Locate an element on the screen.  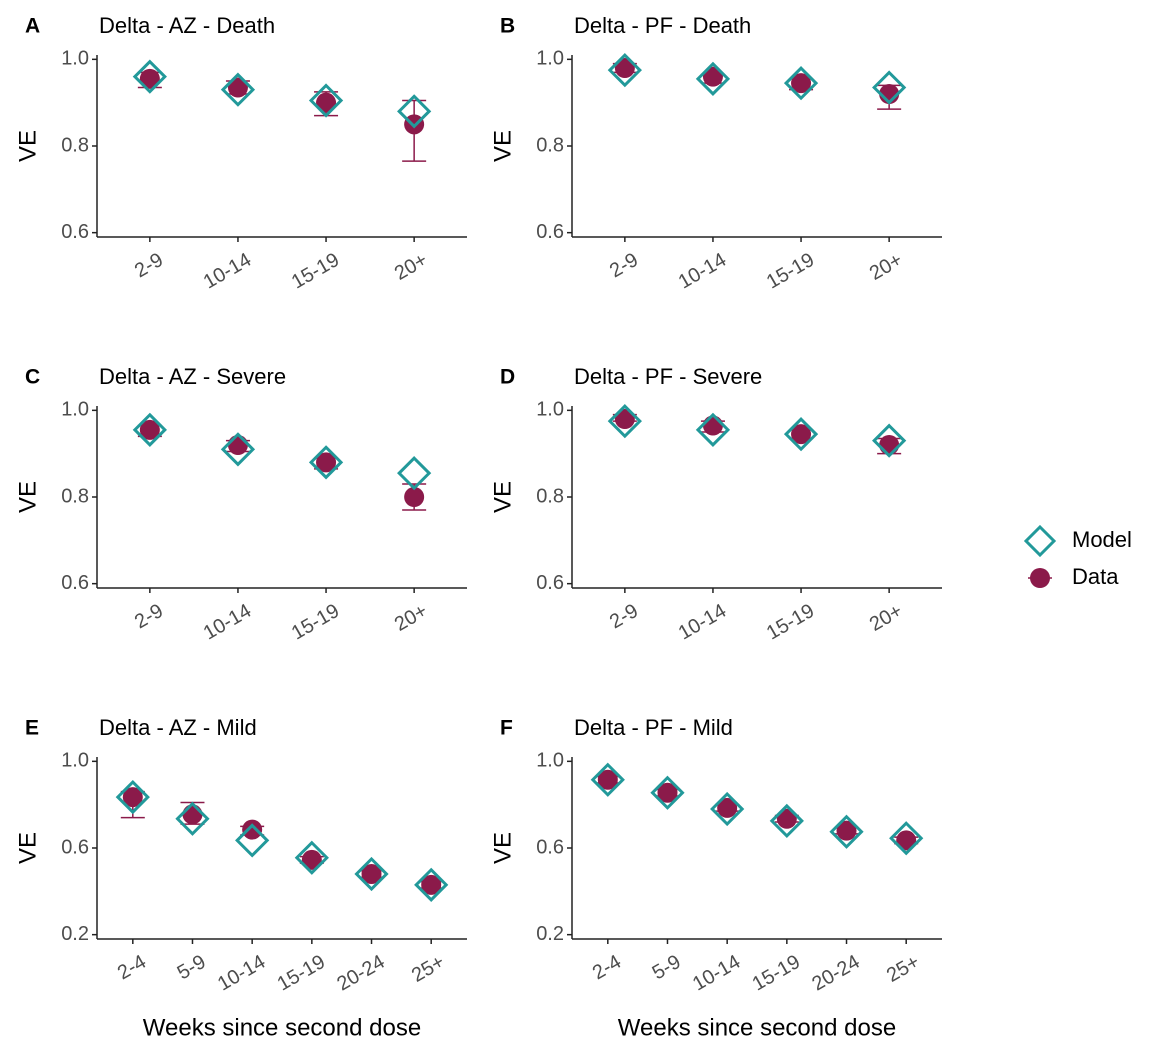
panel-title: Delta - PF - Severe is located at coordinates (668, 376).